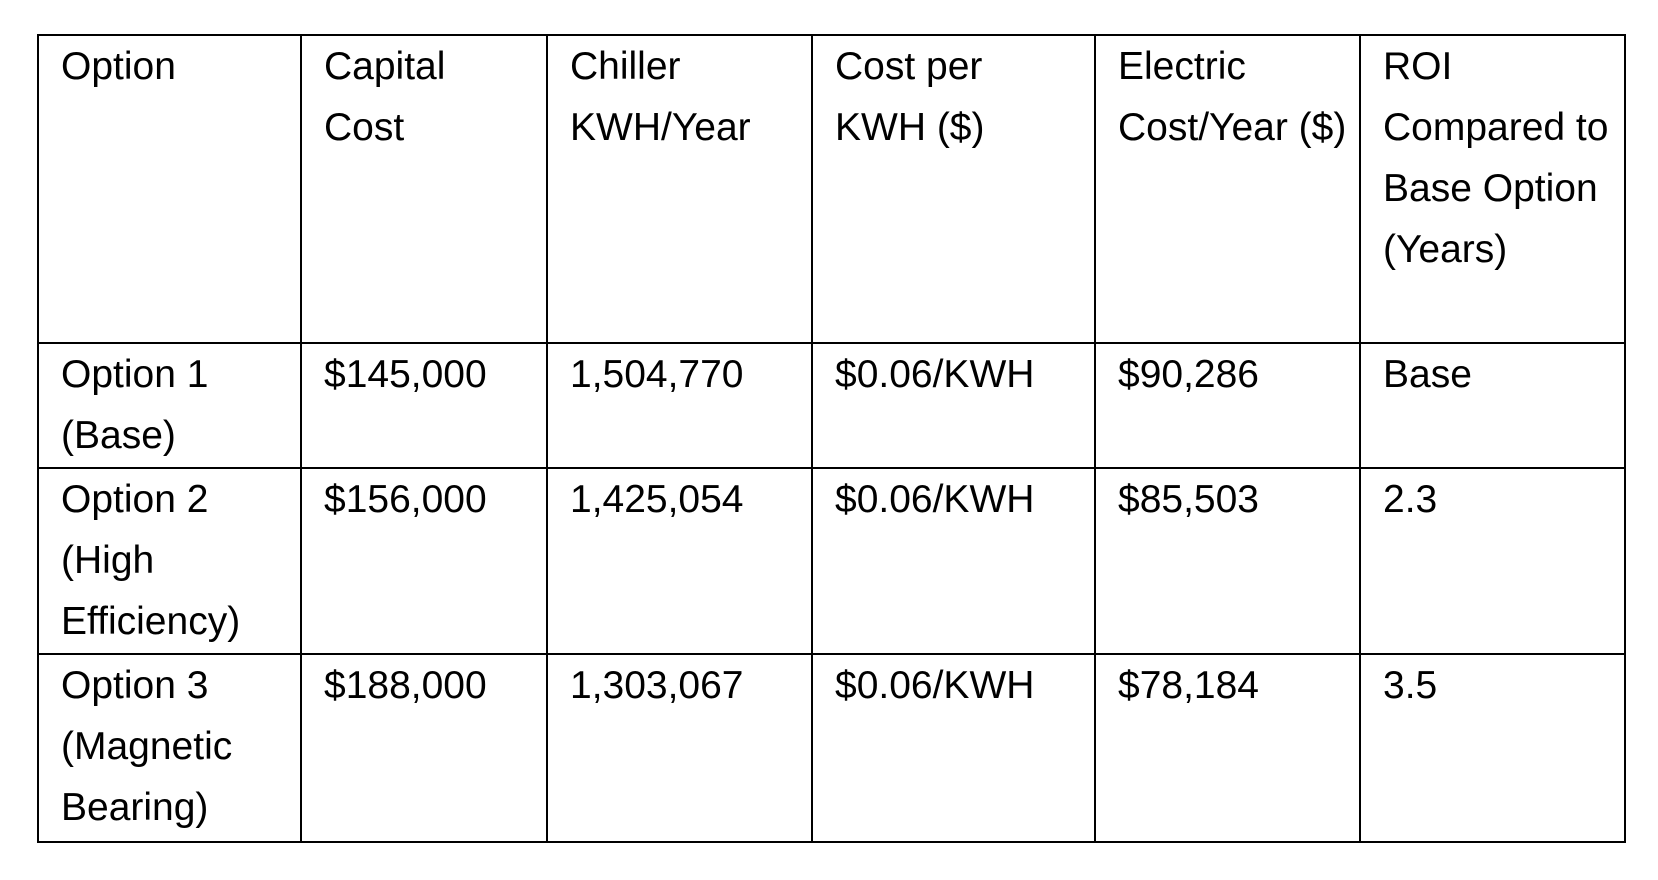 The image size is (1658, 880). What do you see at coordinates (679, 748) in the screenshot?
I see `table-cell: 1,303,067` at bounding box center [679, 748].